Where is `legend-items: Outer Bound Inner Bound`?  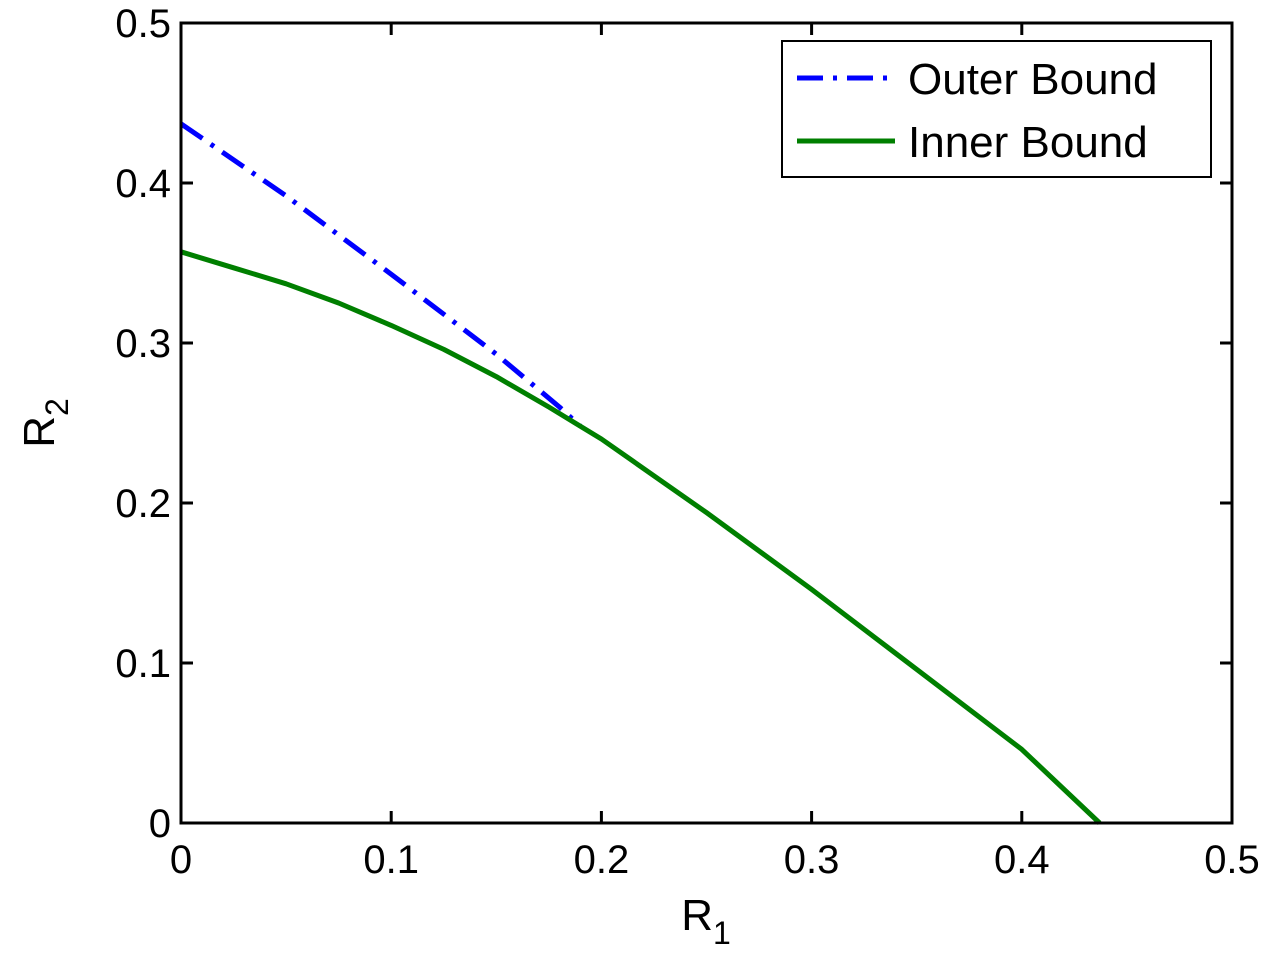 legend-items: Outer Bound Inner Bound is located at coordinates (977, 111).